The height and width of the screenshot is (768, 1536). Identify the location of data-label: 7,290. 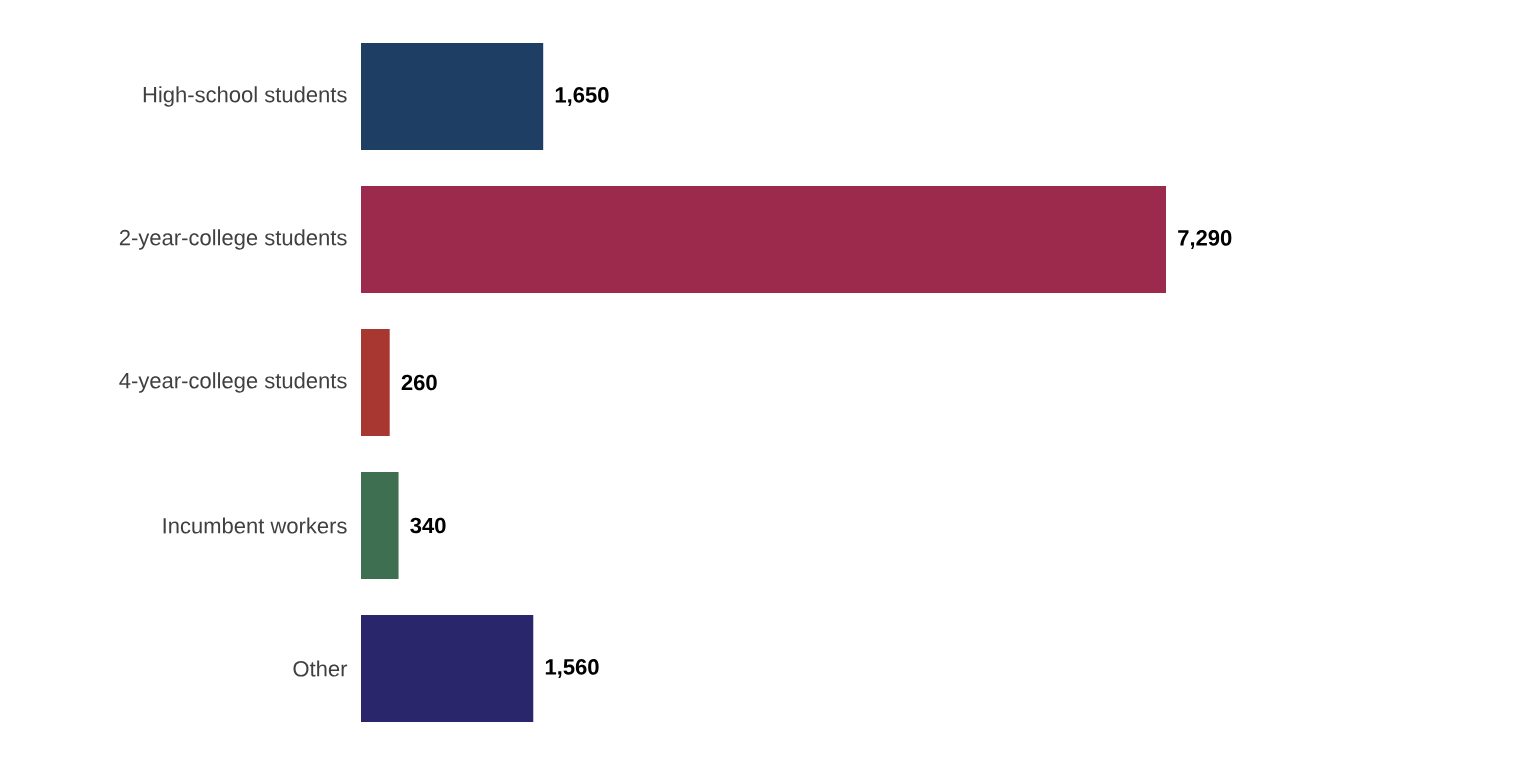
(1205, 239).